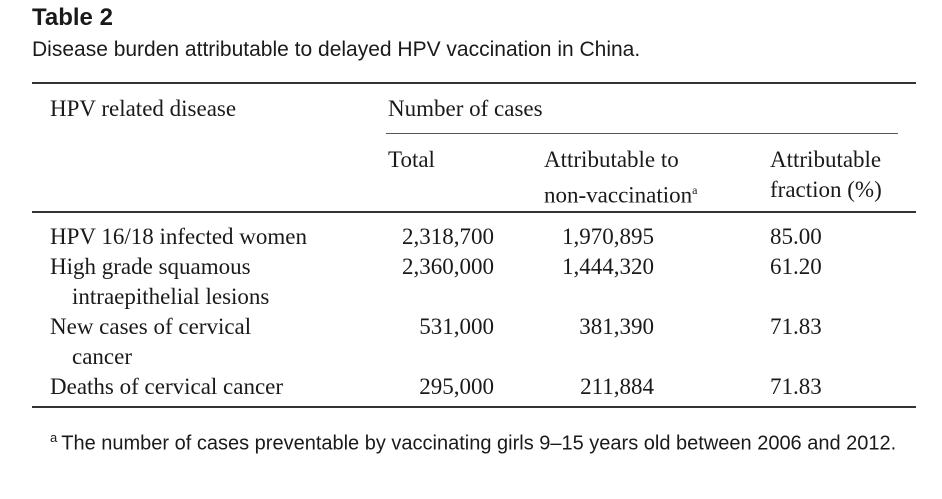 Image resolution: width=942 pixels, height=499 pixels. Describe the element at coordinates (448, 236) in the screenshot. I see `row-1-total: 2,318,700` at that location.